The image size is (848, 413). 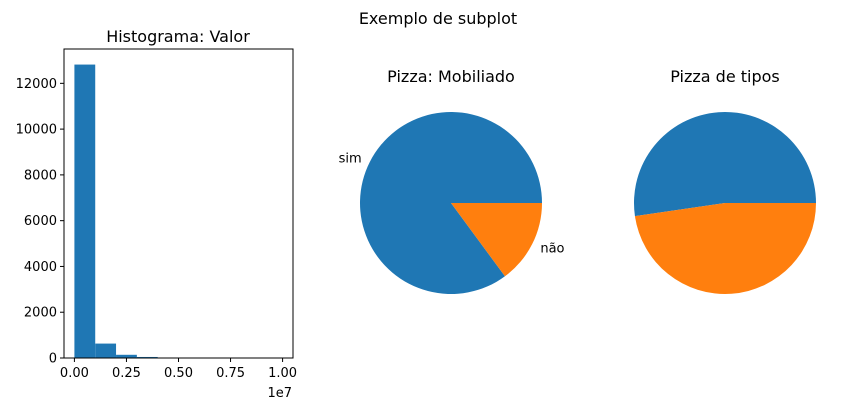 What do you see at coordinates (552, 249) in the screenshot?
I see `pie-slice-label: não` at bounding box center [552, 249].